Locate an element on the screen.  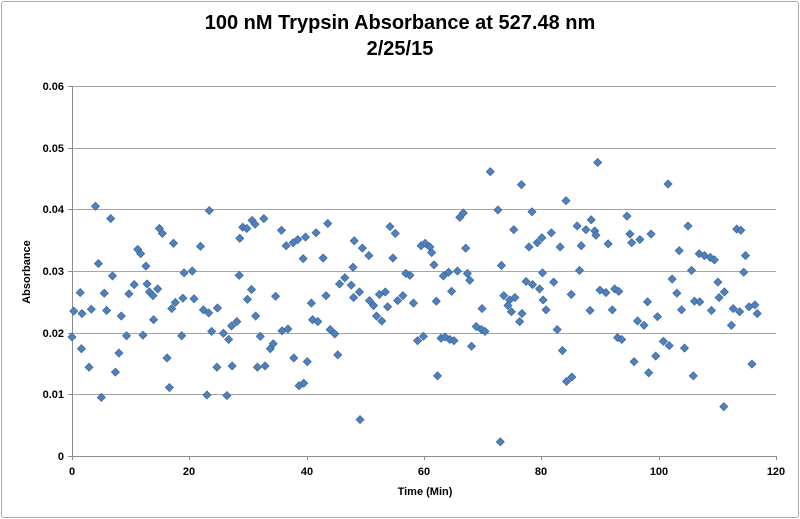
y-tick-label: 0.05 is located at coordinates (53, 149).